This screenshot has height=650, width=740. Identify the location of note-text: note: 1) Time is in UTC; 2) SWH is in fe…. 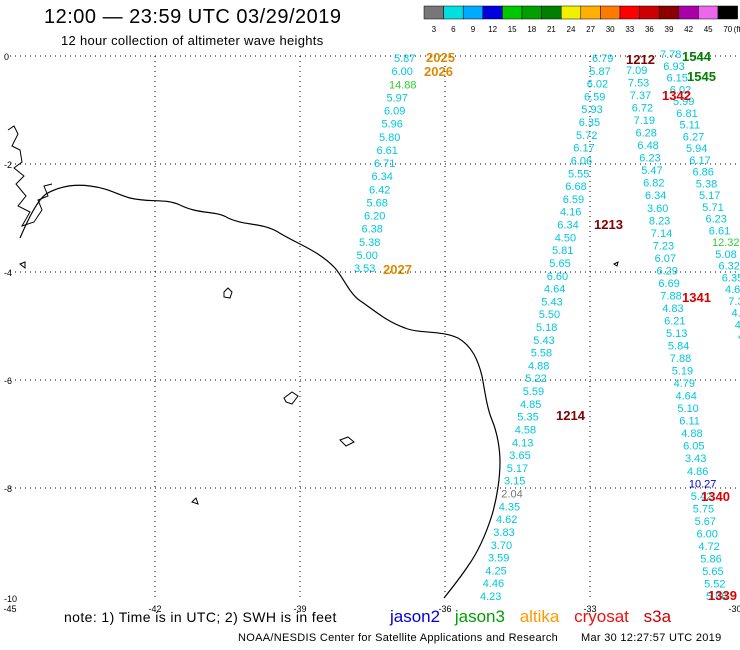
(200, 617).